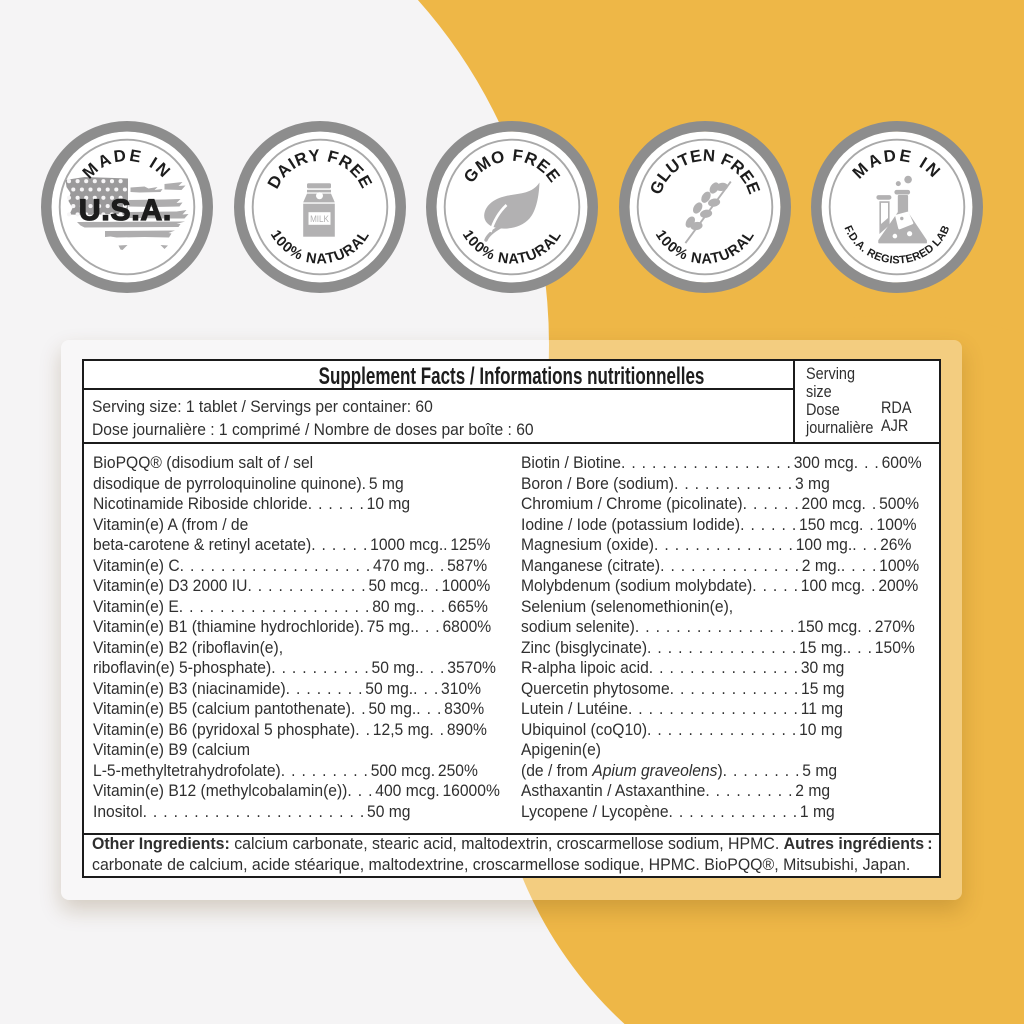 The width and height of the screenshot is (1024, 1024). I want to click on svg-text: U.S.A., so click(125, 210).